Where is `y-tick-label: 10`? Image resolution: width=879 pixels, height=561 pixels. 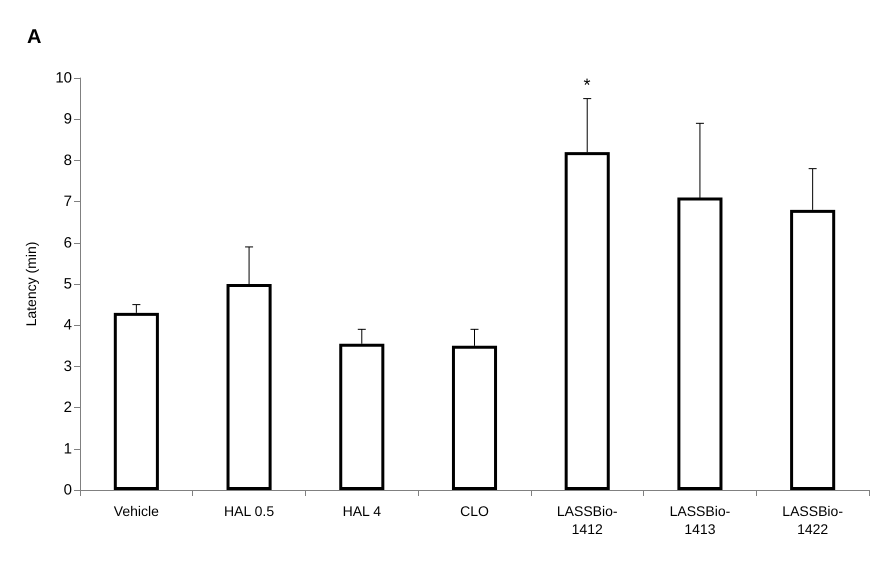
y-tick-label: 10 is located at coordinates (63, 78).